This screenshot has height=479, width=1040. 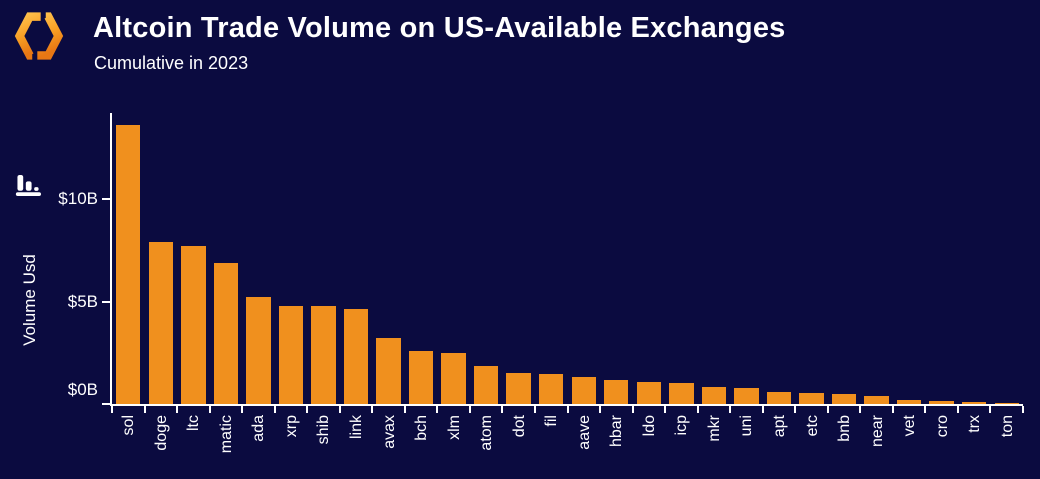 What do you see at coordinates (844, 399) in the screenshot?
I see `bar-bnb` at bounding box center [844, 399].